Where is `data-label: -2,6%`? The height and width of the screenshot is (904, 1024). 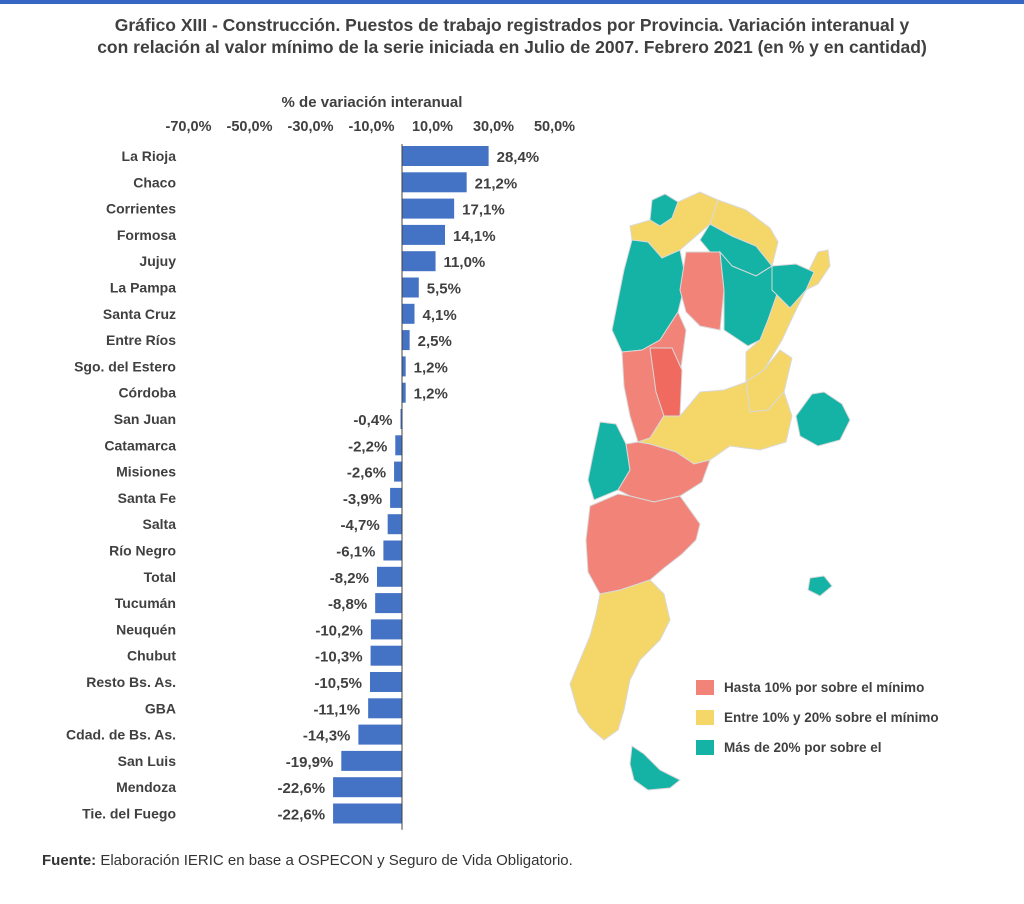 data-label: -2,6% is located at coordinates (366, 473).